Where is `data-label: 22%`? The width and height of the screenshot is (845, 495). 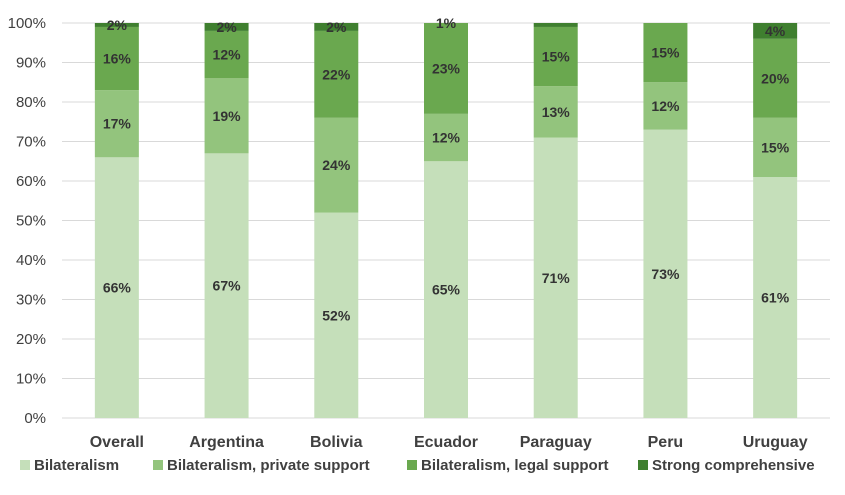 data-label: 22% is located at coordinates (336, 74).